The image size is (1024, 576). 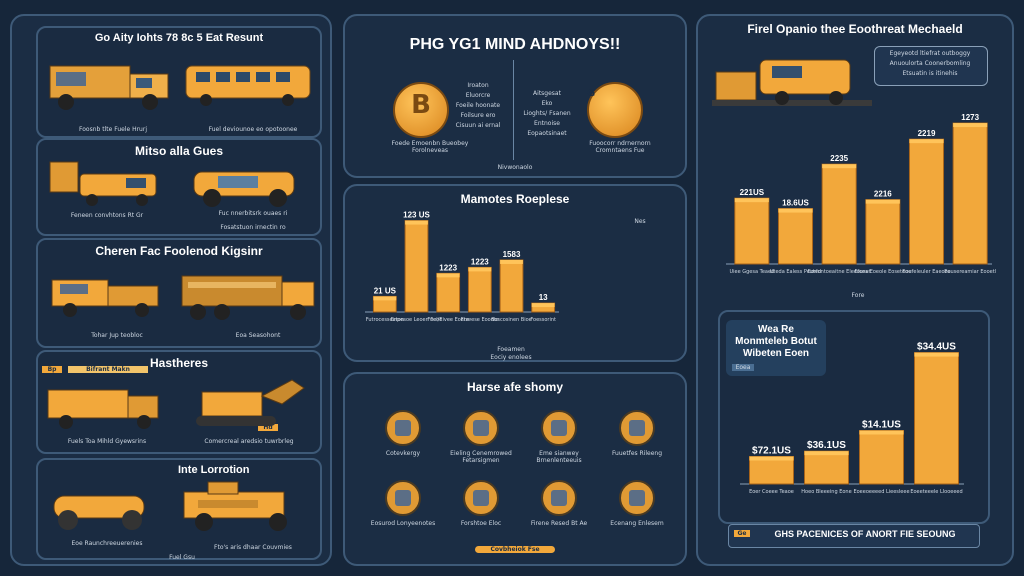 What do you see at coordinates (591, 93) in the screenshot?
I see `coin-right-letter: G` at bounding box center [591, 93].